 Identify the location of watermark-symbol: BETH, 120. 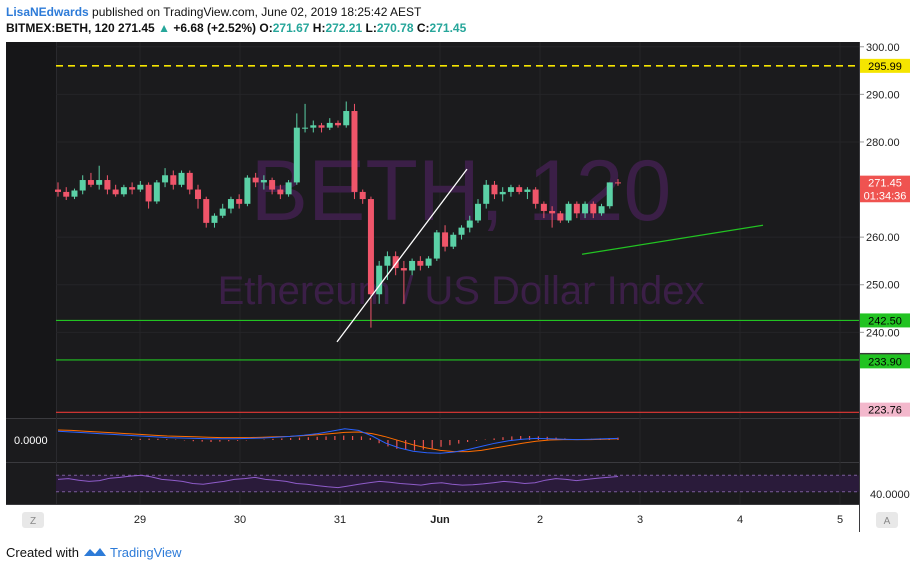
(461, 191).